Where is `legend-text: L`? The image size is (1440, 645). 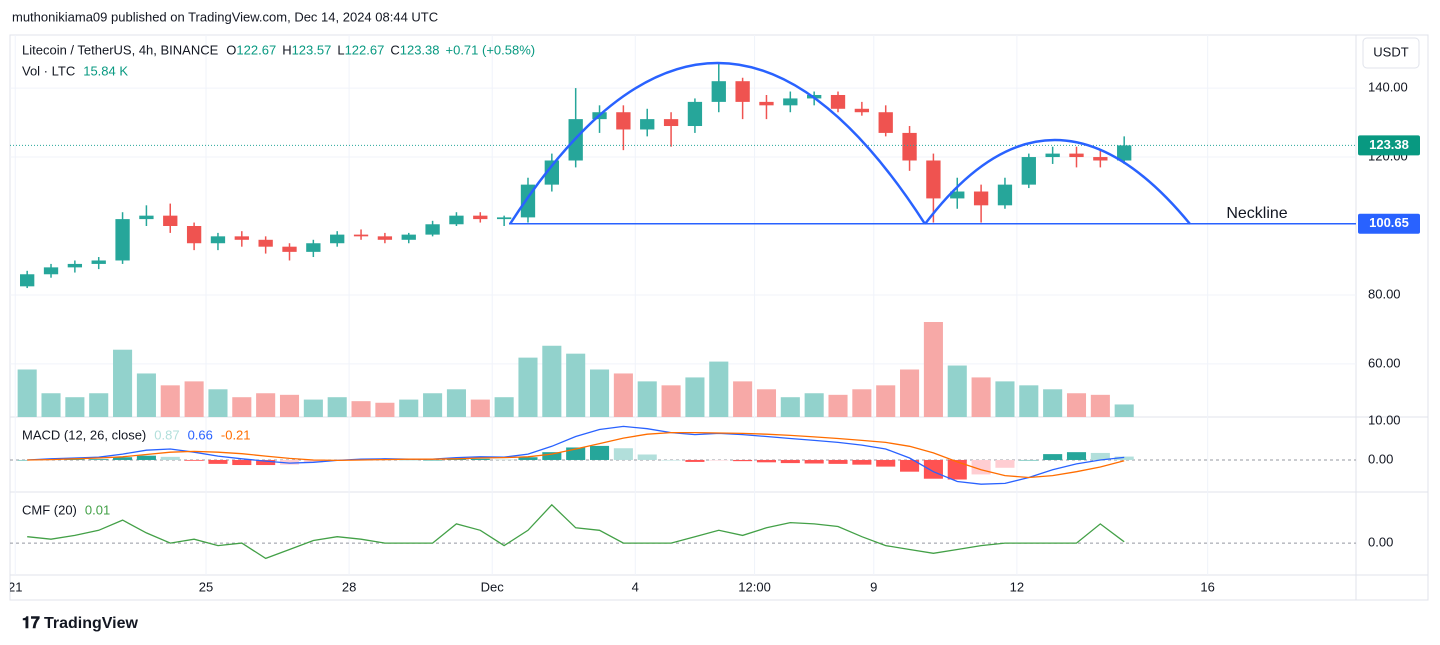 legend-text: L is located at coordinates (340, 49).